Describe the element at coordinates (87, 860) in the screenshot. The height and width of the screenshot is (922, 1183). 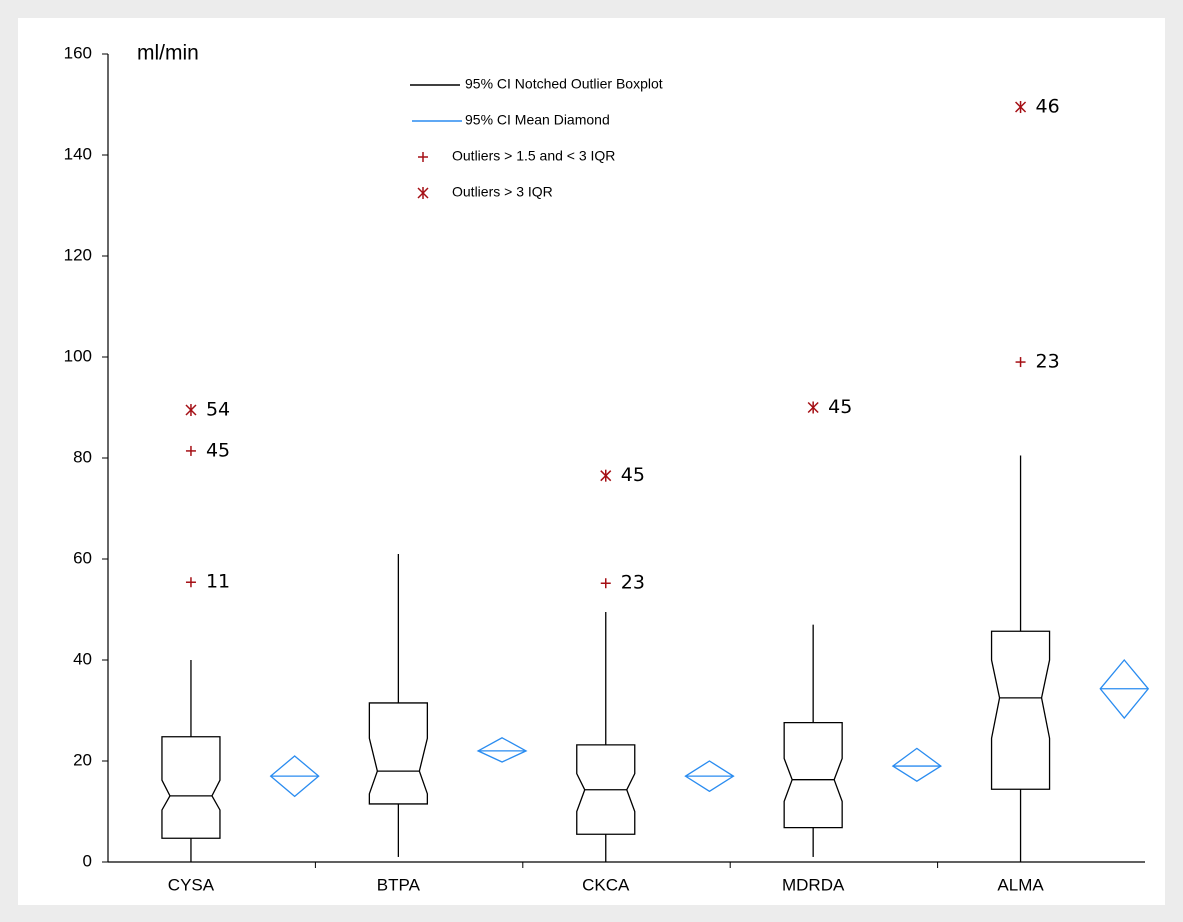
I see `y-tick-label: 0` at that location.